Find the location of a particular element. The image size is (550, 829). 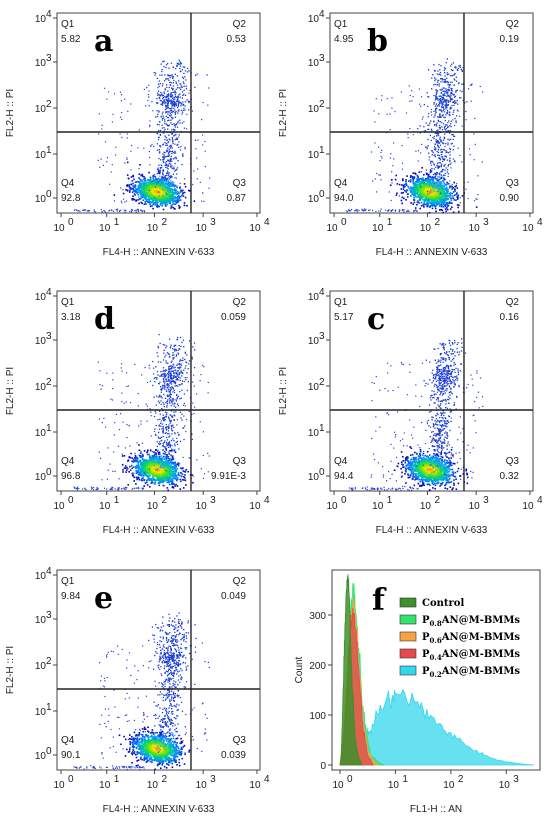

y-axis-title: FL2-H :: PI is located at coordinates (10, 113).